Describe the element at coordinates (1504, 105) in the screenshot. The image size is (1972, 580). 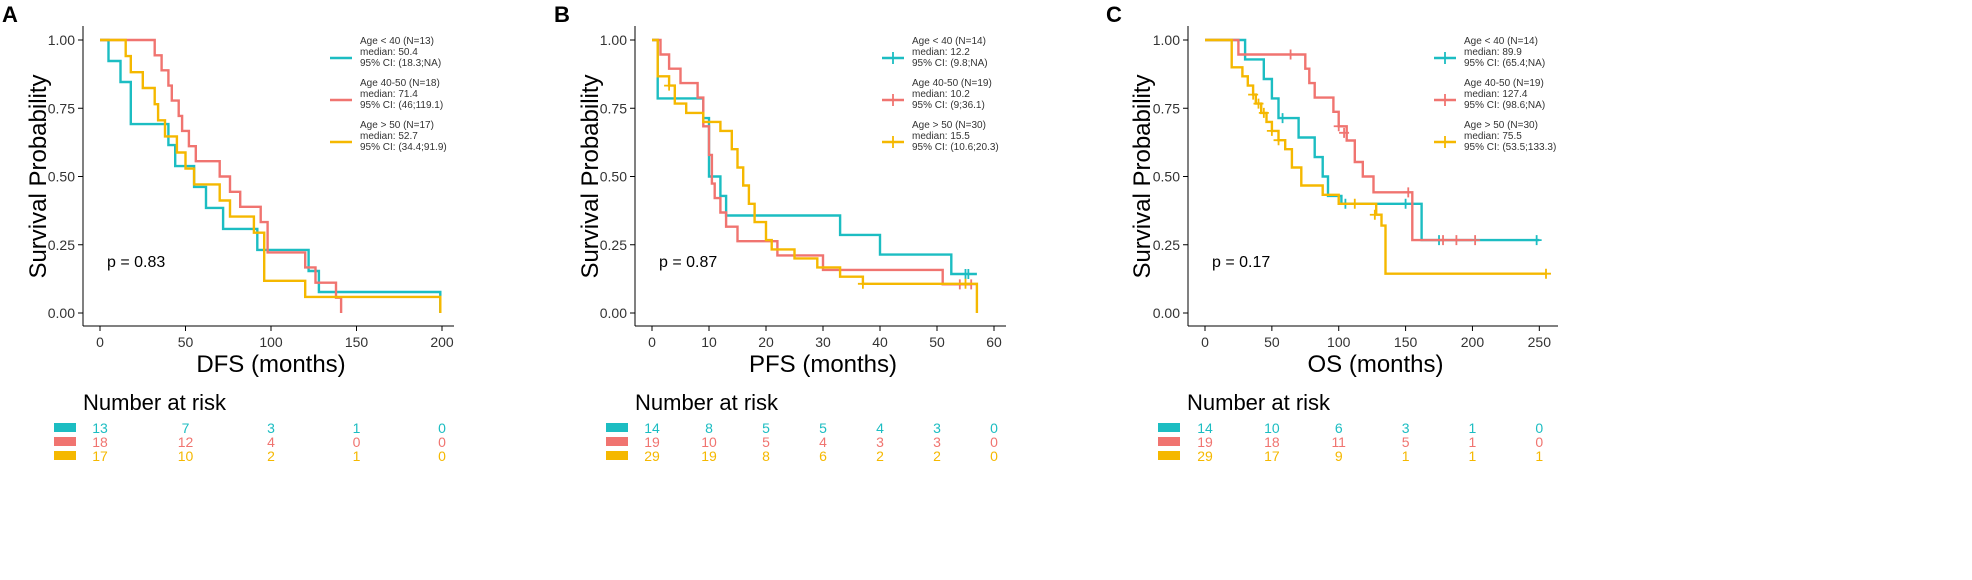
I see `legend-ci: 95% CI: (98.6;NA)` at that location.